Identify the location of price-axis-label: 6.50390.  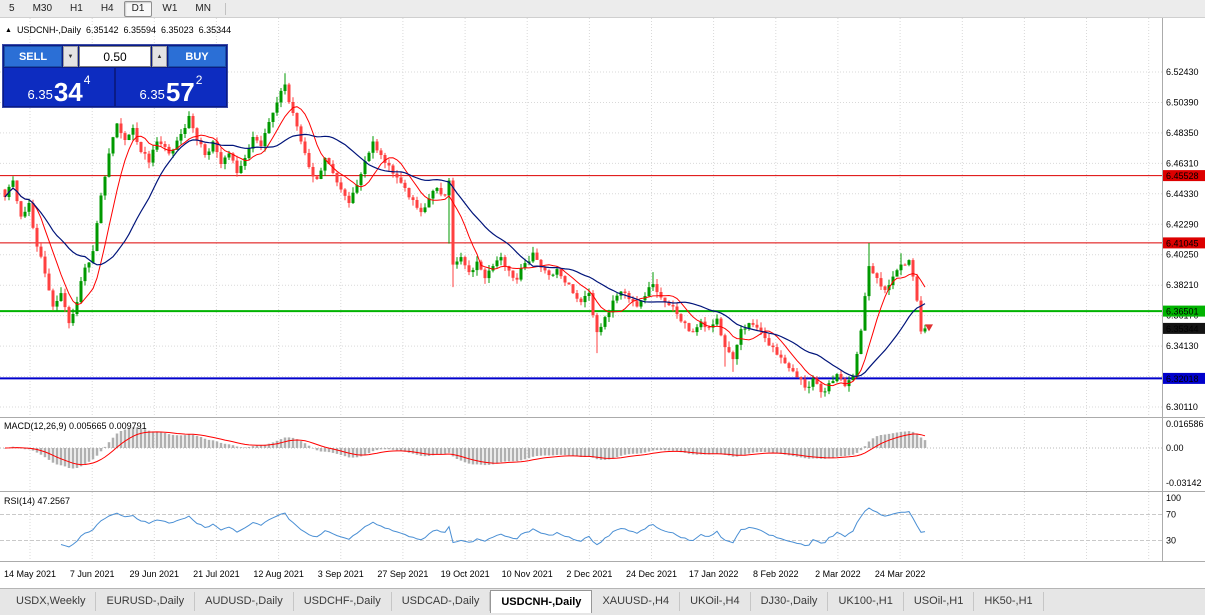
(1182, 103).